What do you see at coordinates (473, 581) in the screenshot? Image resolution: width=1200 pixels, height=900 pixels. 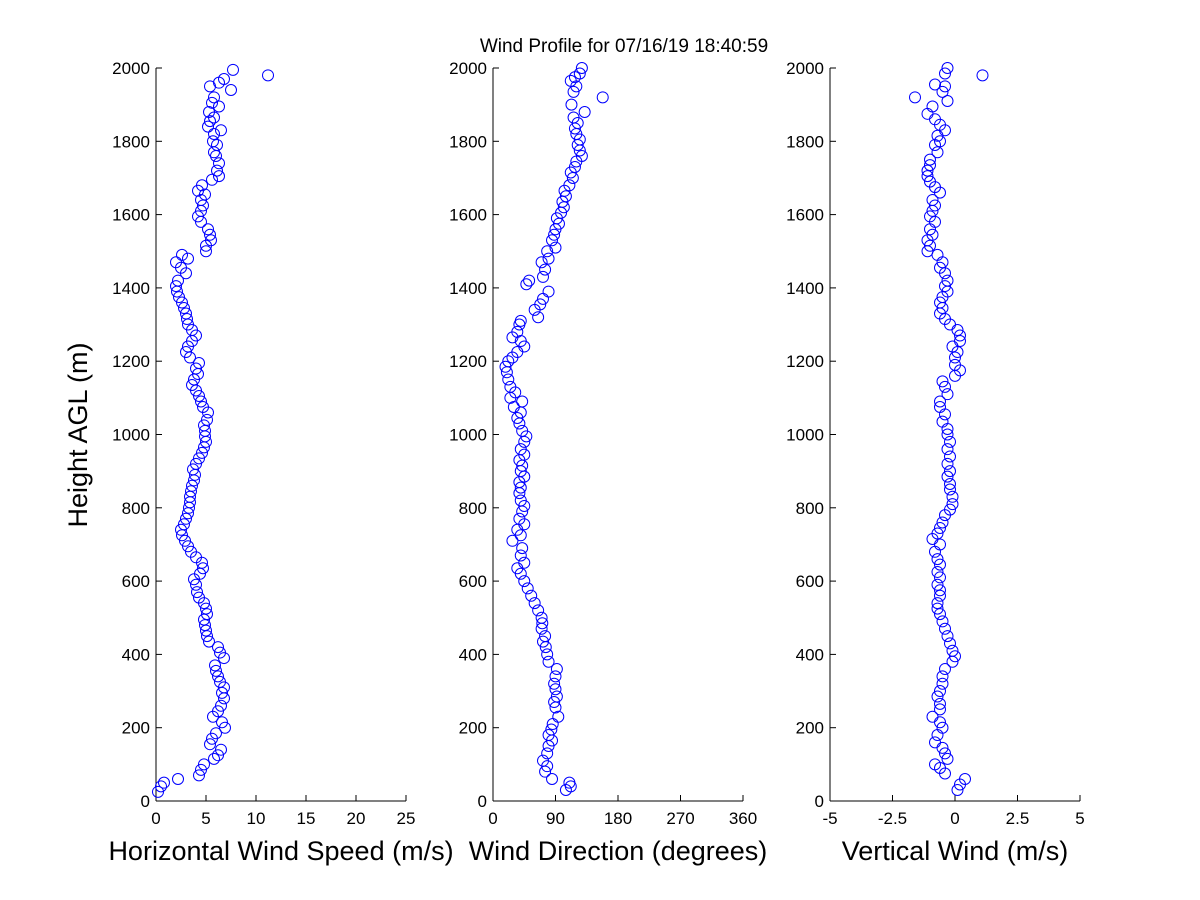 I see `direction-y-tick-label: 600` at bounding box center [473, 581].